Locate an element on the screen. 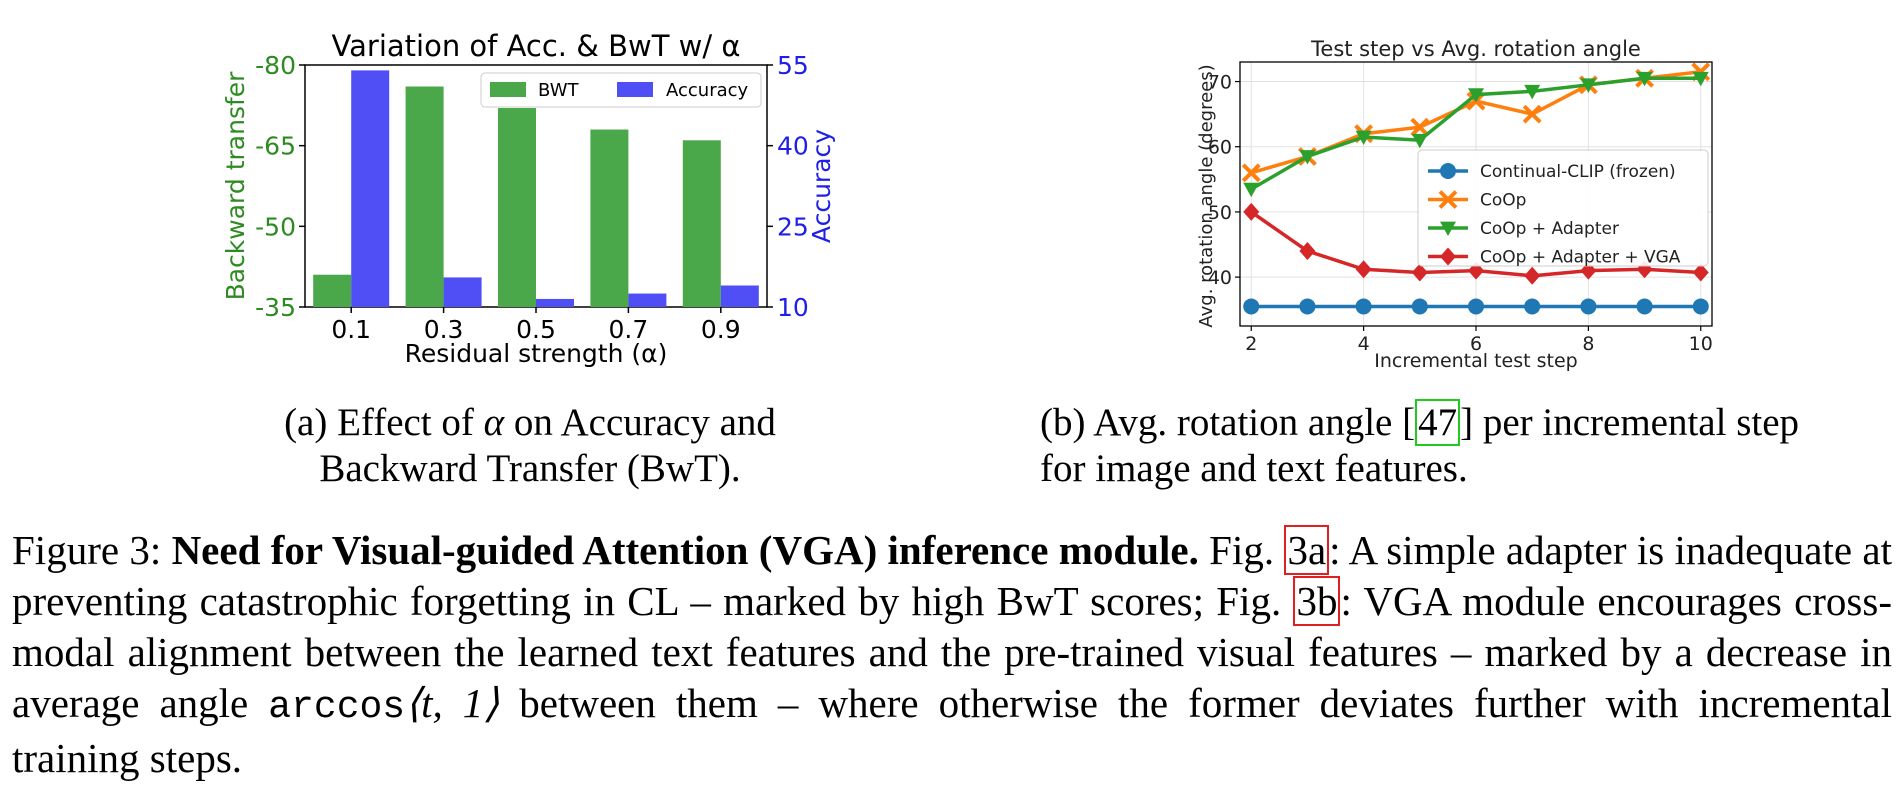 Image resolution: width=1901 pixels, height=785 pixels. y-tick-label: 60 is located at coordinates (1220, 148).